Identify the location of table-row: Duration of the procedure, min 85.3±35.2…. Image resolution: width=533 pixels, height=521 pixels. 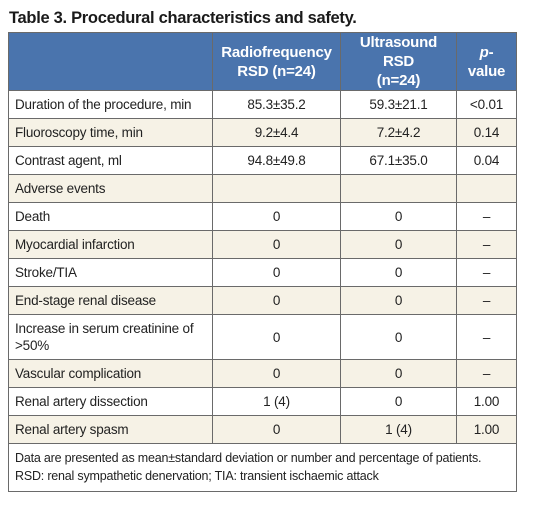
(262, 104).